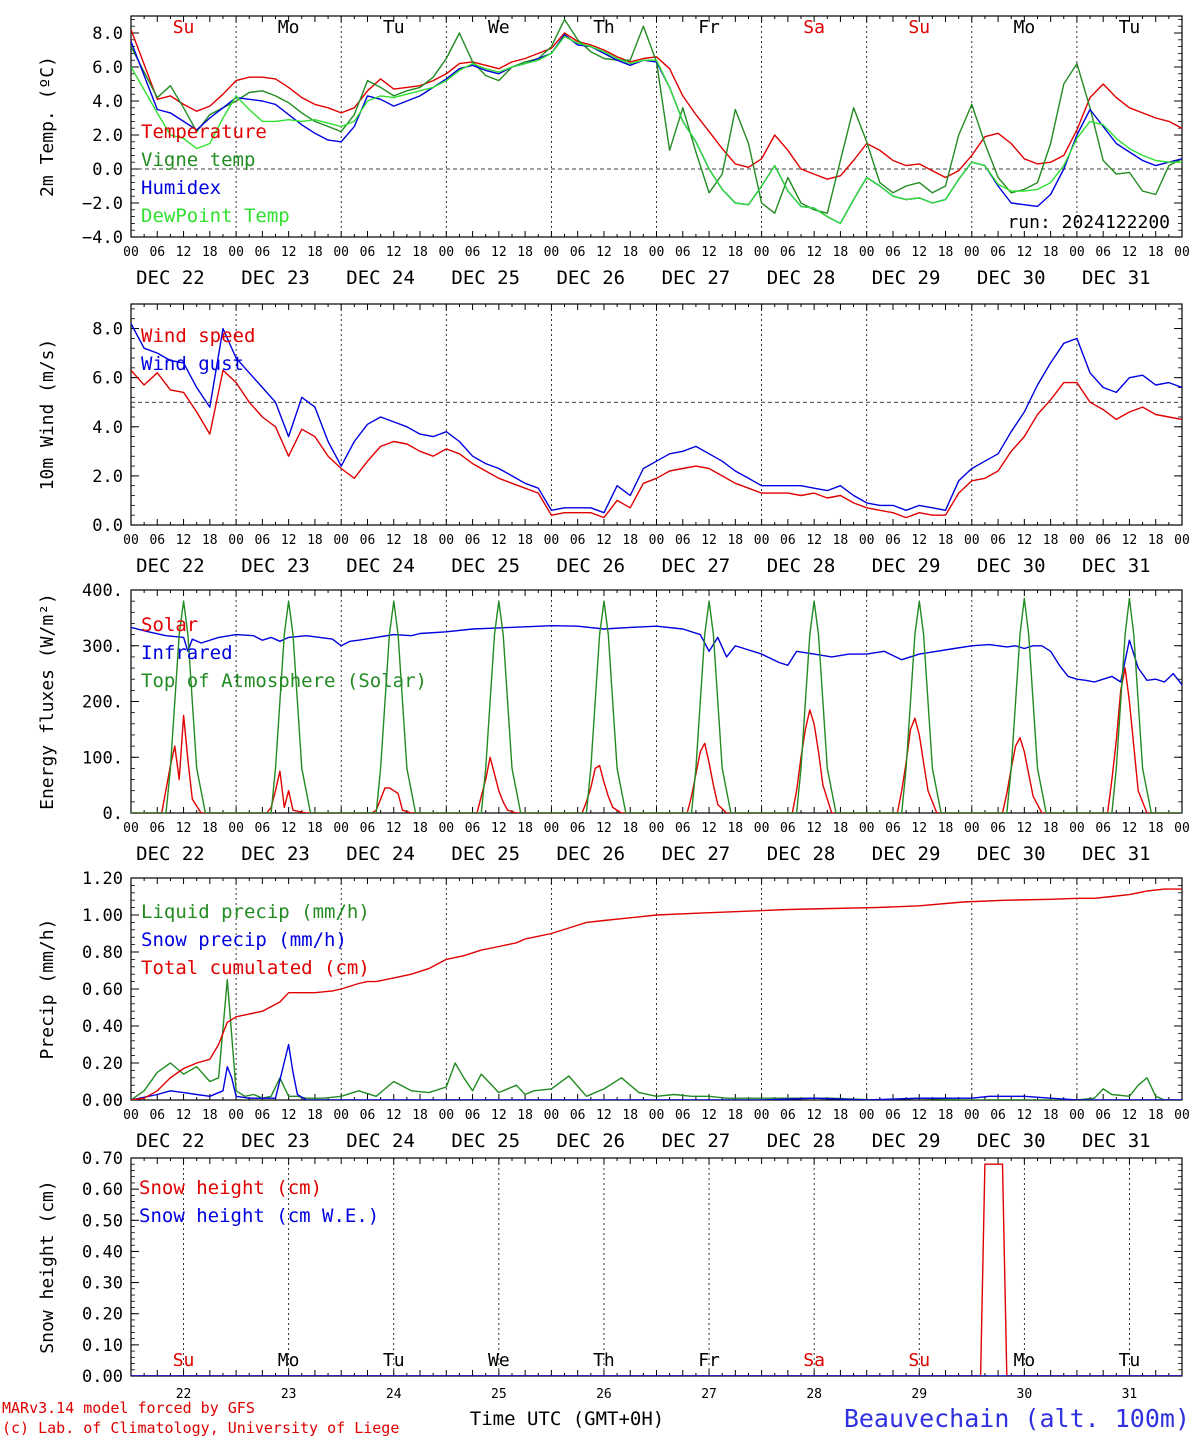 The image size is (1194, 1440). Describe the element at coordinates (255, 968) in the screenshot. I see `legend-entry: Total cumulated (cm)` at that location.